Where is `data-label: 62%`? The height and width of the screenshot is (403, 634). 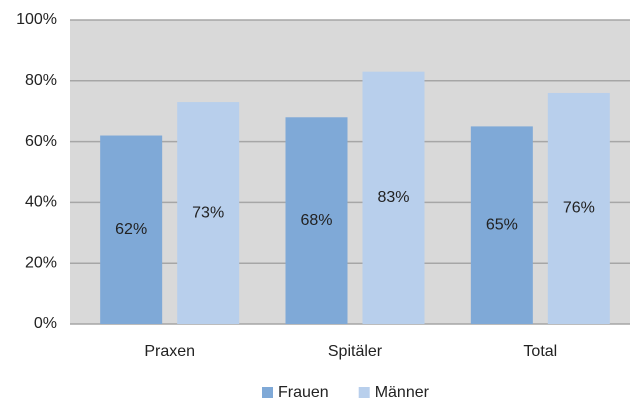 data-label: 62% is located at coordinates (131, 229).